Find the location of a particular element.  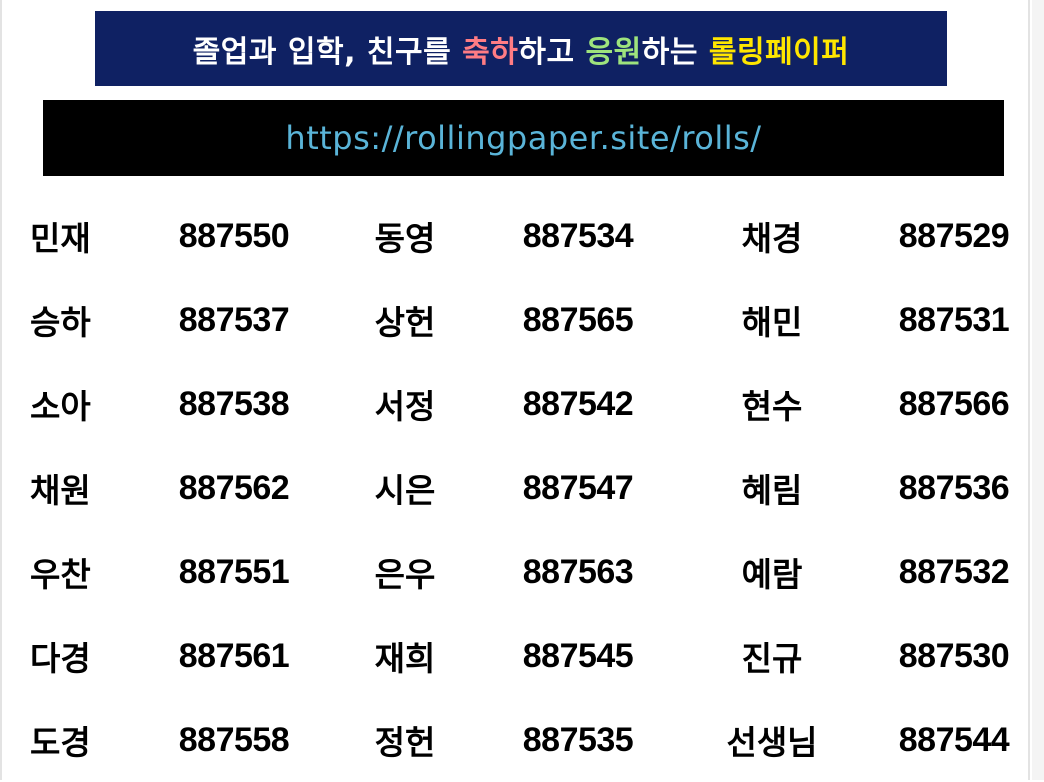

rolling-paper-url: https://rollingpaper.site/rolls/ is located at coordinates (523, 138).